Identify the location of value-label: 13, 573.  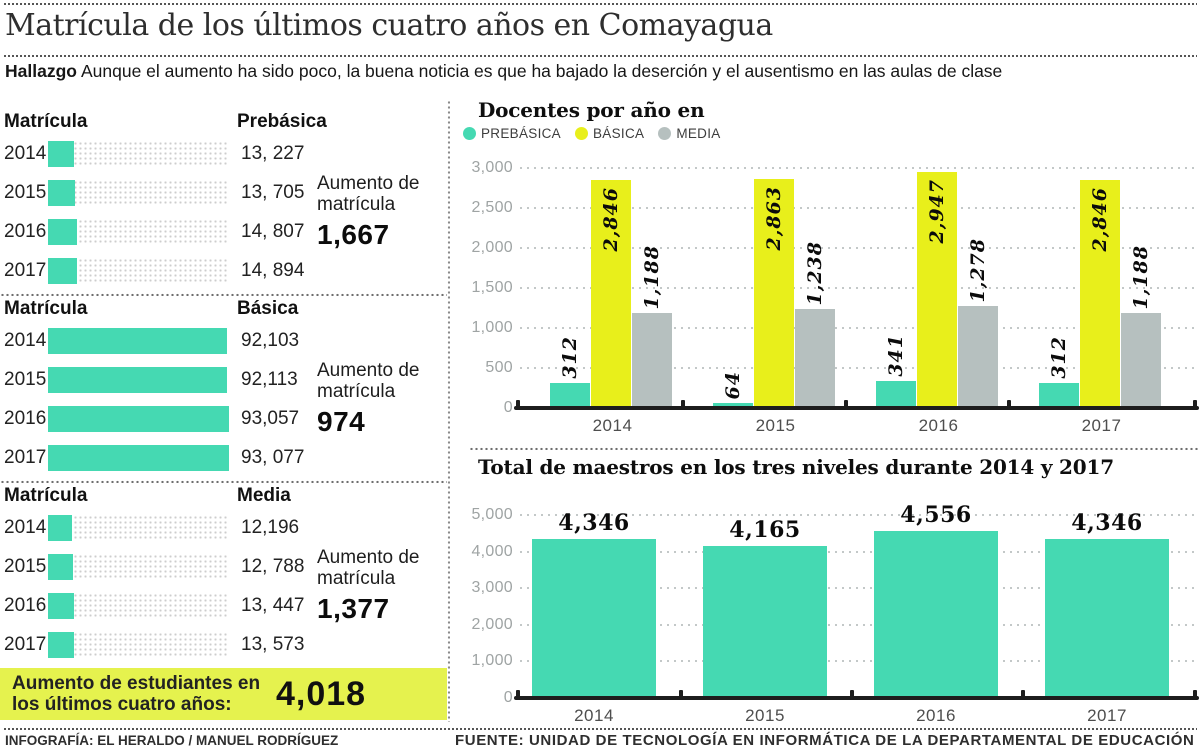
(273, 644).